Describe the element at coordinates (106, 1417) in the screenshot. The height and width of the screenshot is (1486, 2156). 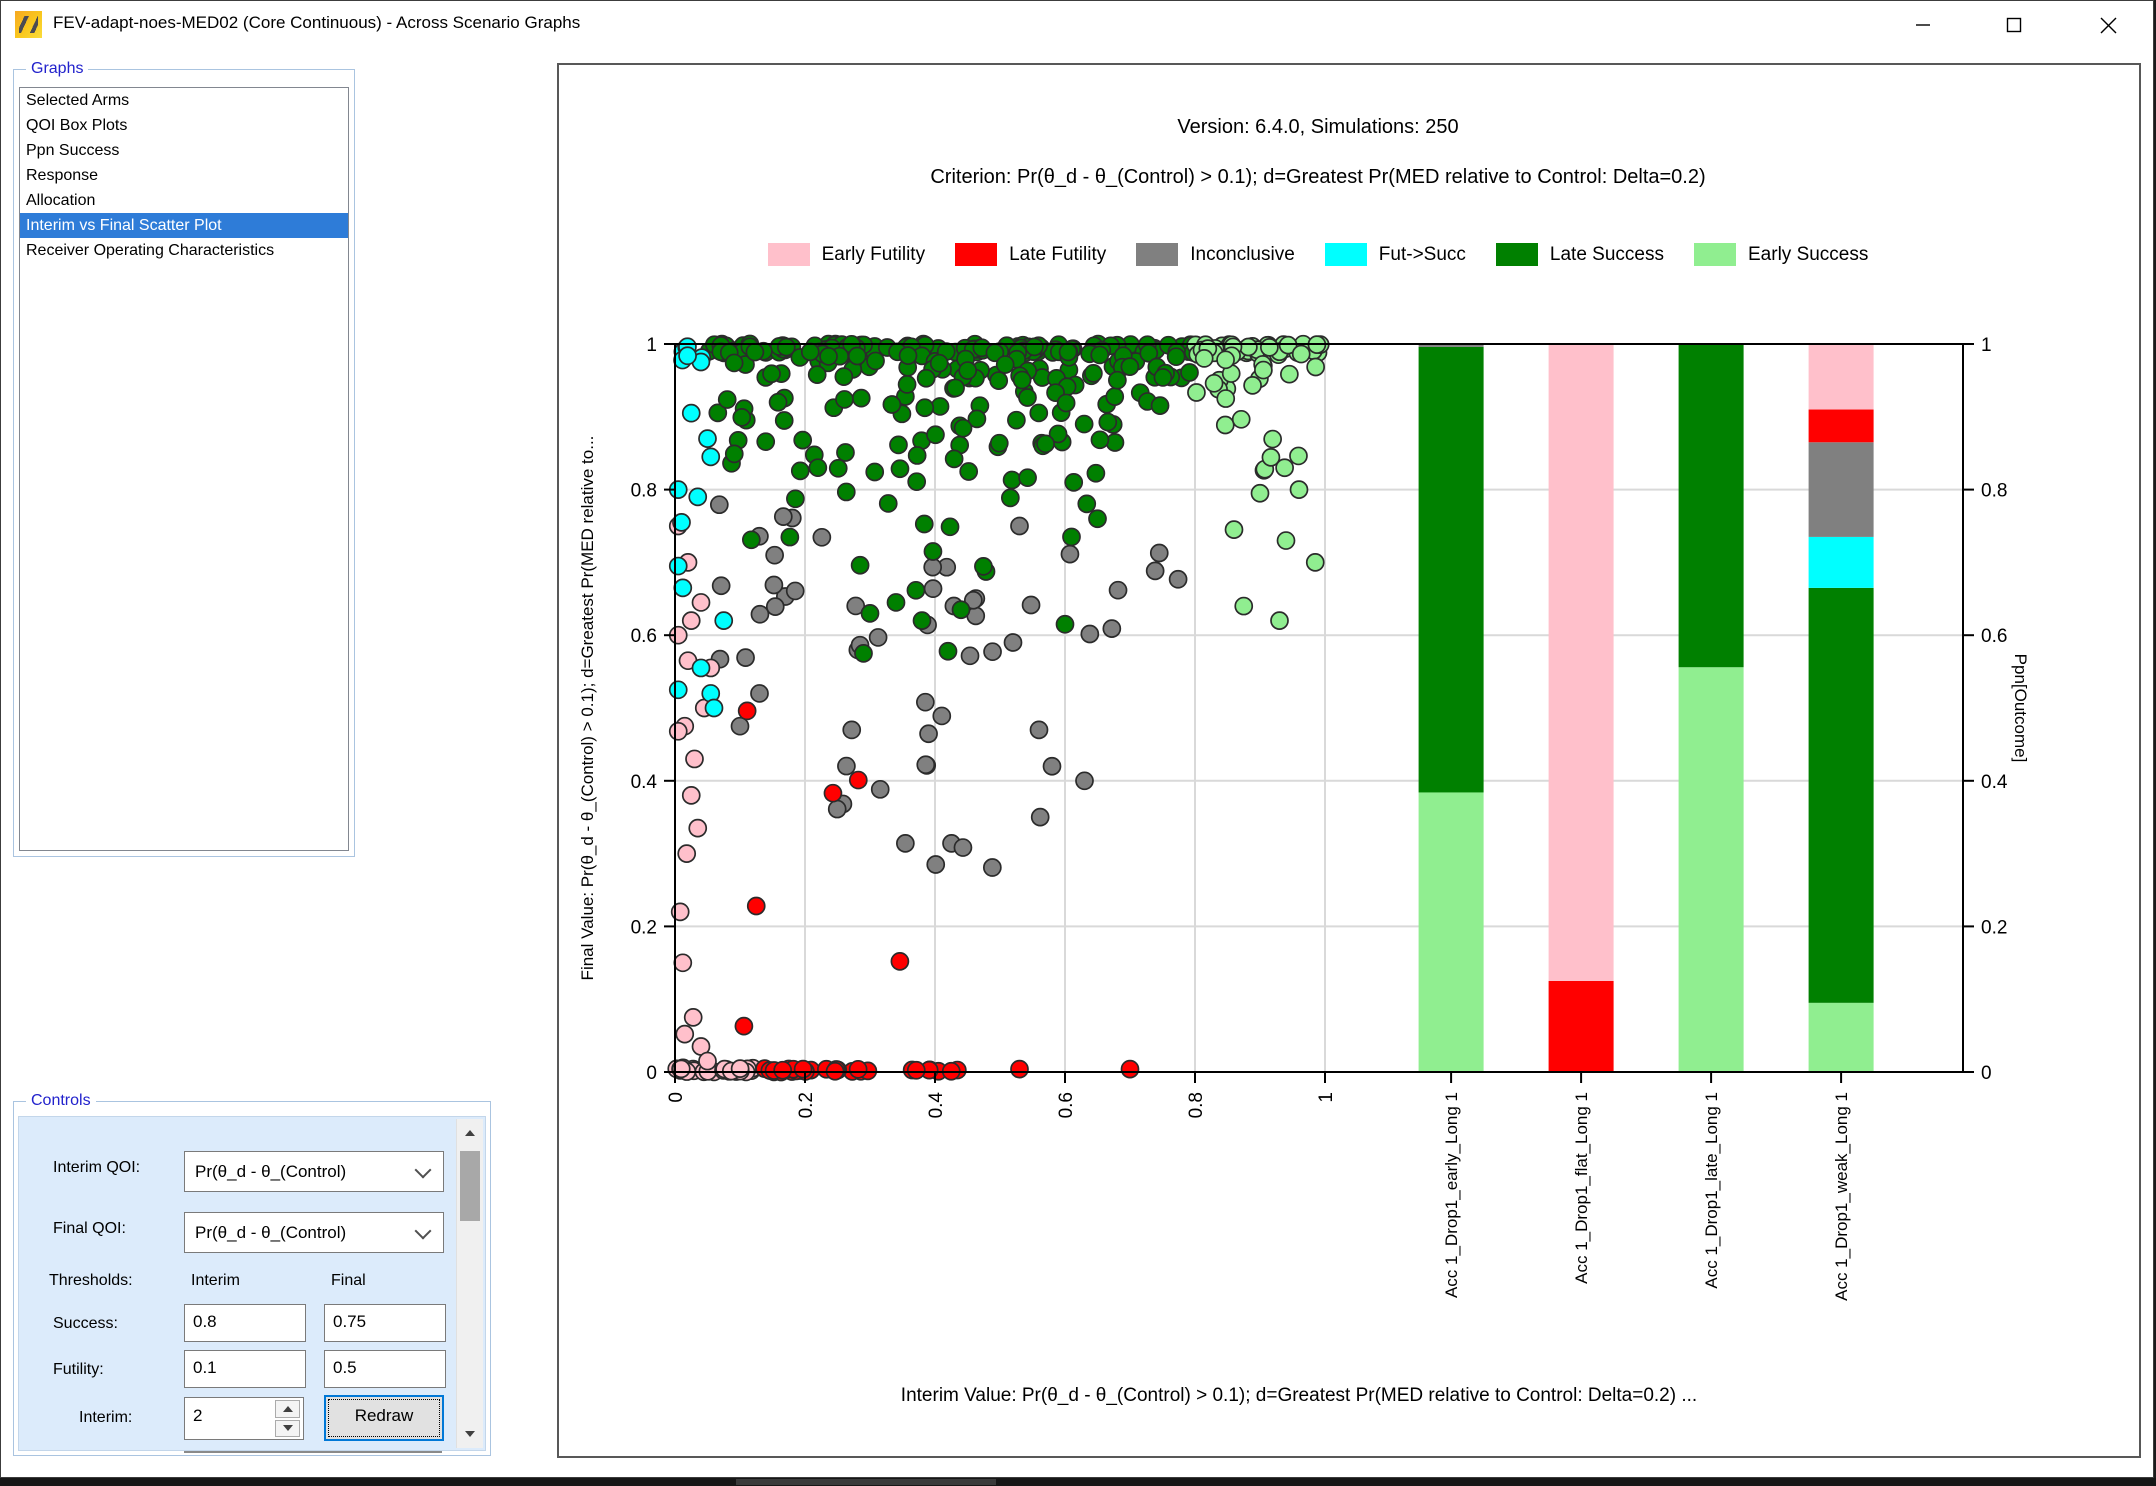
I see `interim-number-label: Interim:` at that location.